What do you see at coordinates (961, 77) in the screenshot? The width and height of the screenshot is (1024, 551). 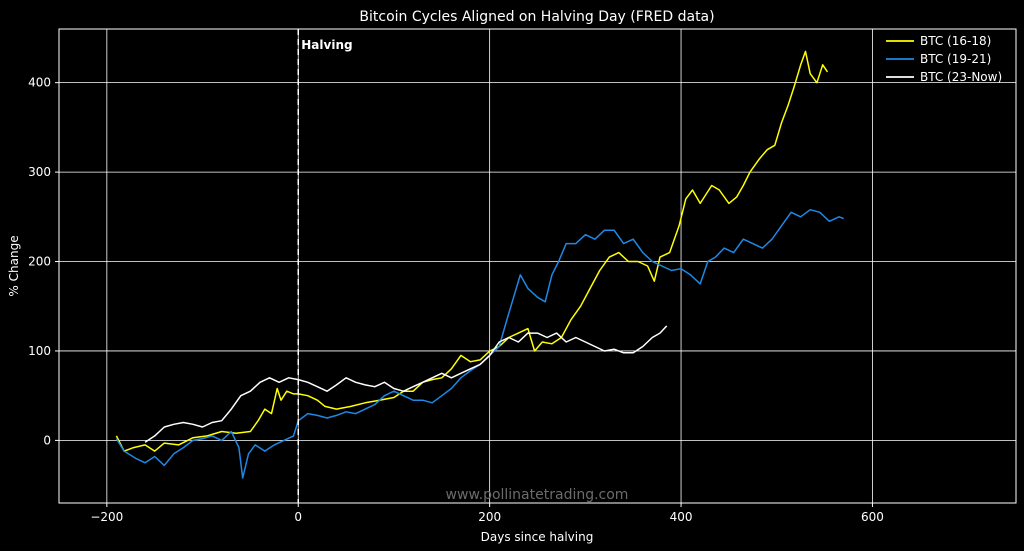 I see `legend-label: BTC (23-Now)` at bounding box center [961, 77].